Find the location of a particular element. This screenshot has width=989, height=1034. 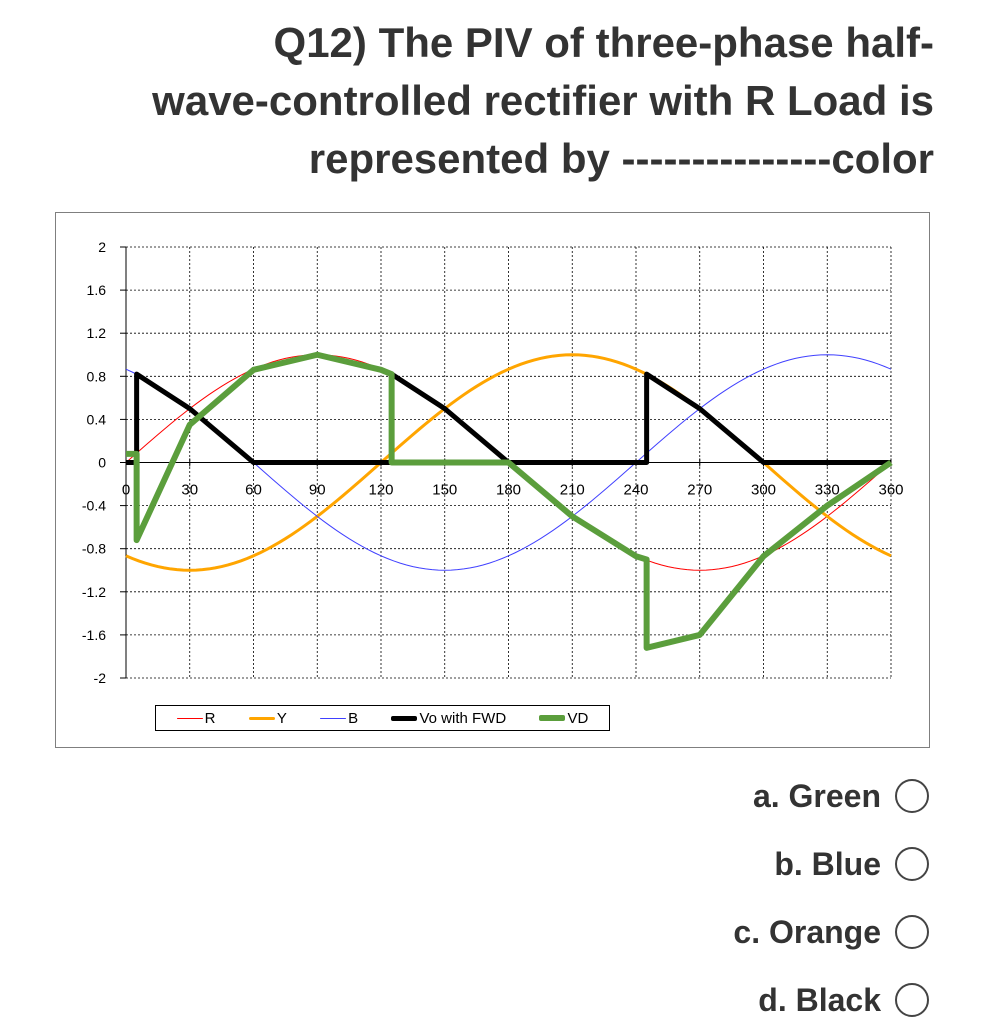

legend-item: R is located at coordinates (196, 718).